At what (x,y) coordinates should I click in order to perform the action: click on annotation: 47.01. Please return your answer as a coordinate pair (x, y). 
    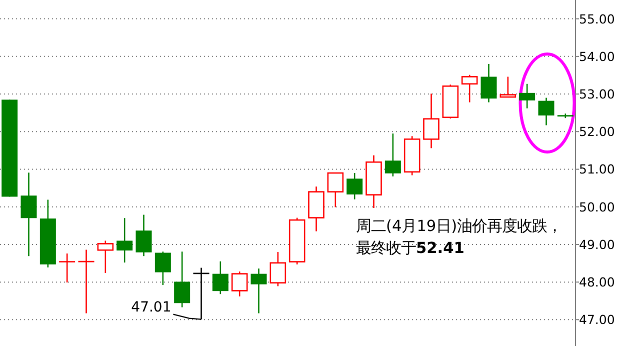
    Looking at the image, I should click on (151, 307).